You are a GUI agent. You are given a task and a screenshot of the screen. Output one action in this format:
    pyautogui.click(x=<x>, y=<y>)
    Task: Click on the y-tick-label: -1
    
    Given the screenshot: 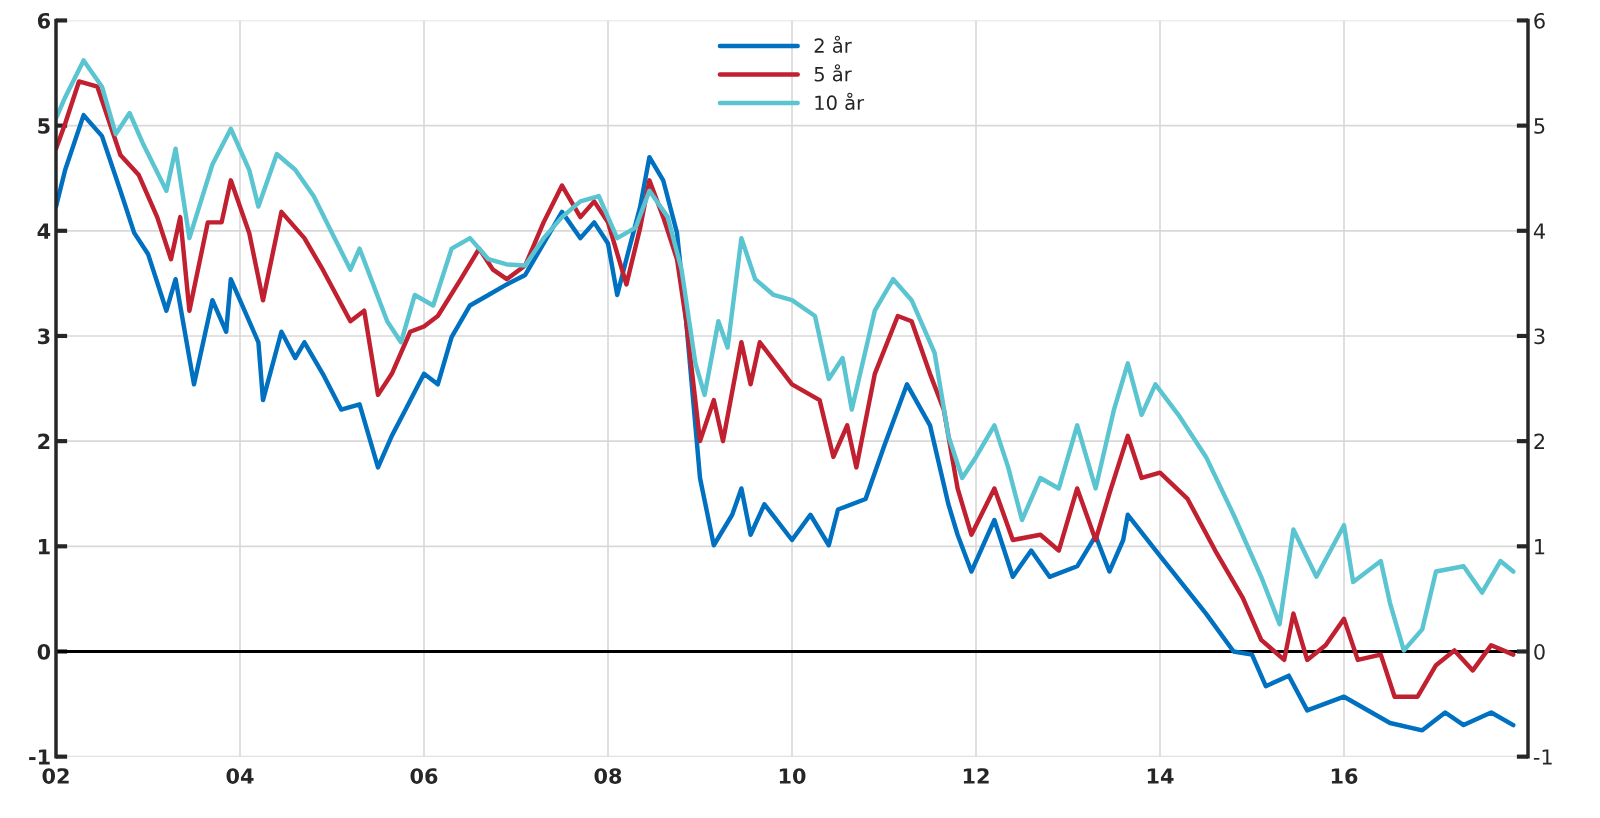 What is the action you would take?
    pyautogui.click(x=39, y=757)
    